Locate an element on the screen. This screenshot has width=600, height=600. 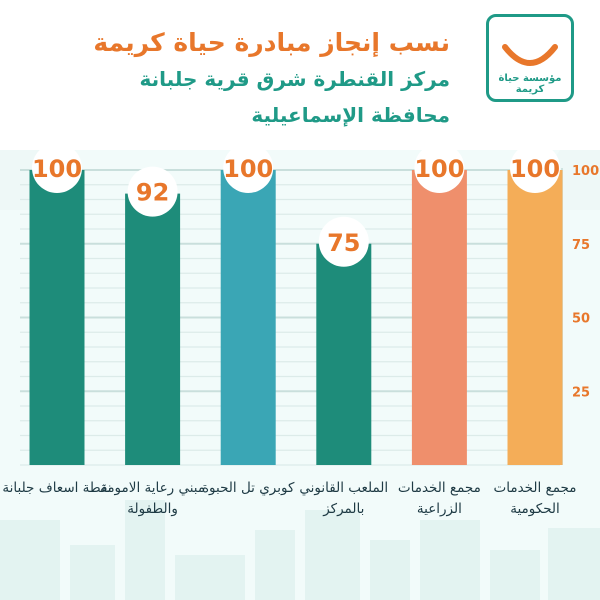
y-tick-label: 50 is located at coordinates (581, 319).